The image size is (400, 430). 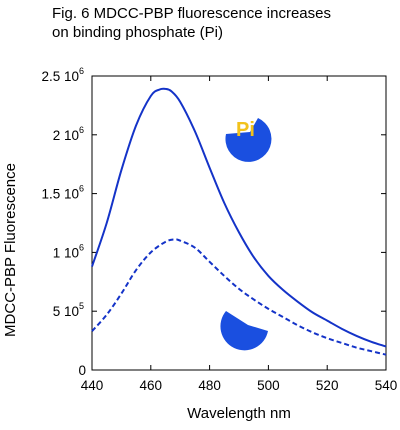 I want to click on y-tick-label: 2 10, so click(x=66, y=135).